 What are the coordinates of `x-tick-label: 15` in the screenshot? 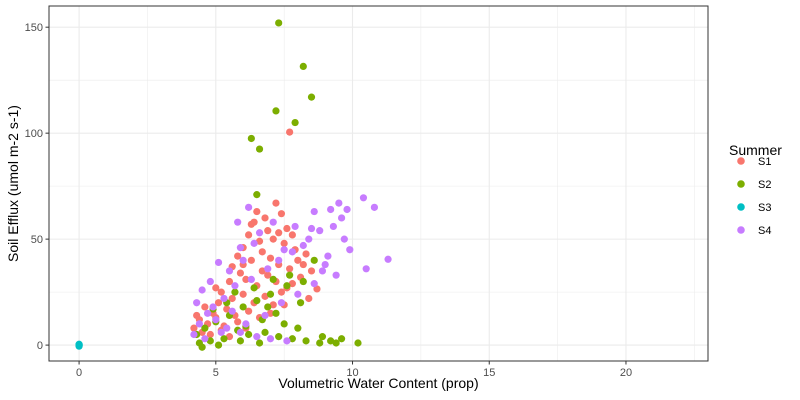 It's located at (489, 373).